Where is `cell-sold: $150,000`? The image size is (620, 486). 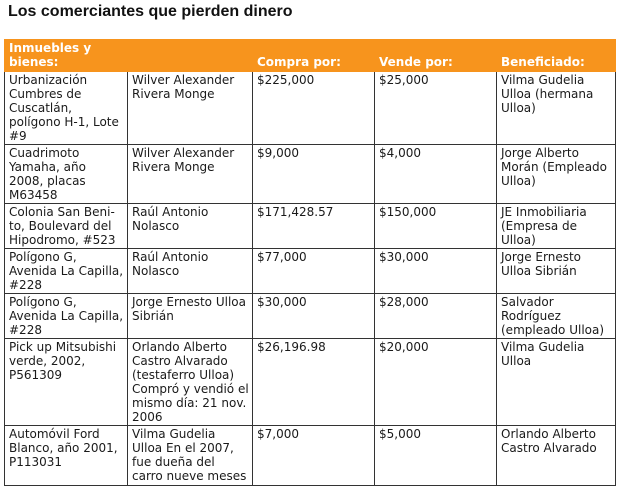 cell-sold: $150,000 is located at coordinates (435, 226).